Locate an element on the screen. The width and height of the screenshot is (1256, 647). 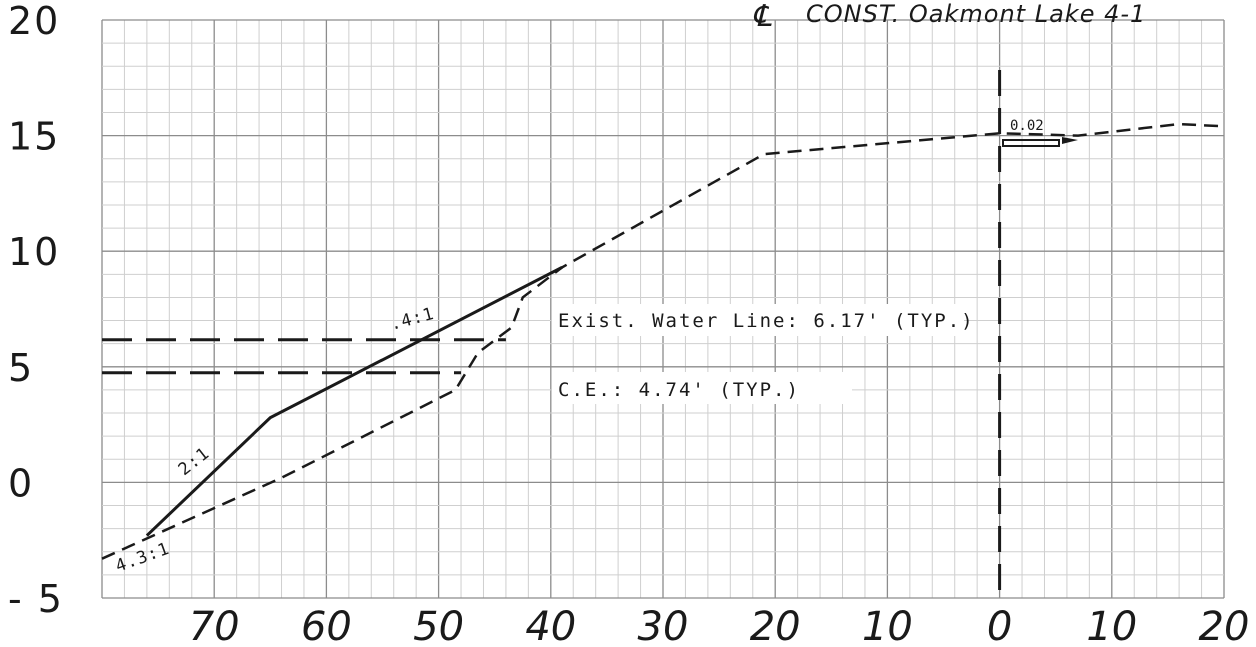
x-tick-label: 70 is located at coordinates (214, 625).